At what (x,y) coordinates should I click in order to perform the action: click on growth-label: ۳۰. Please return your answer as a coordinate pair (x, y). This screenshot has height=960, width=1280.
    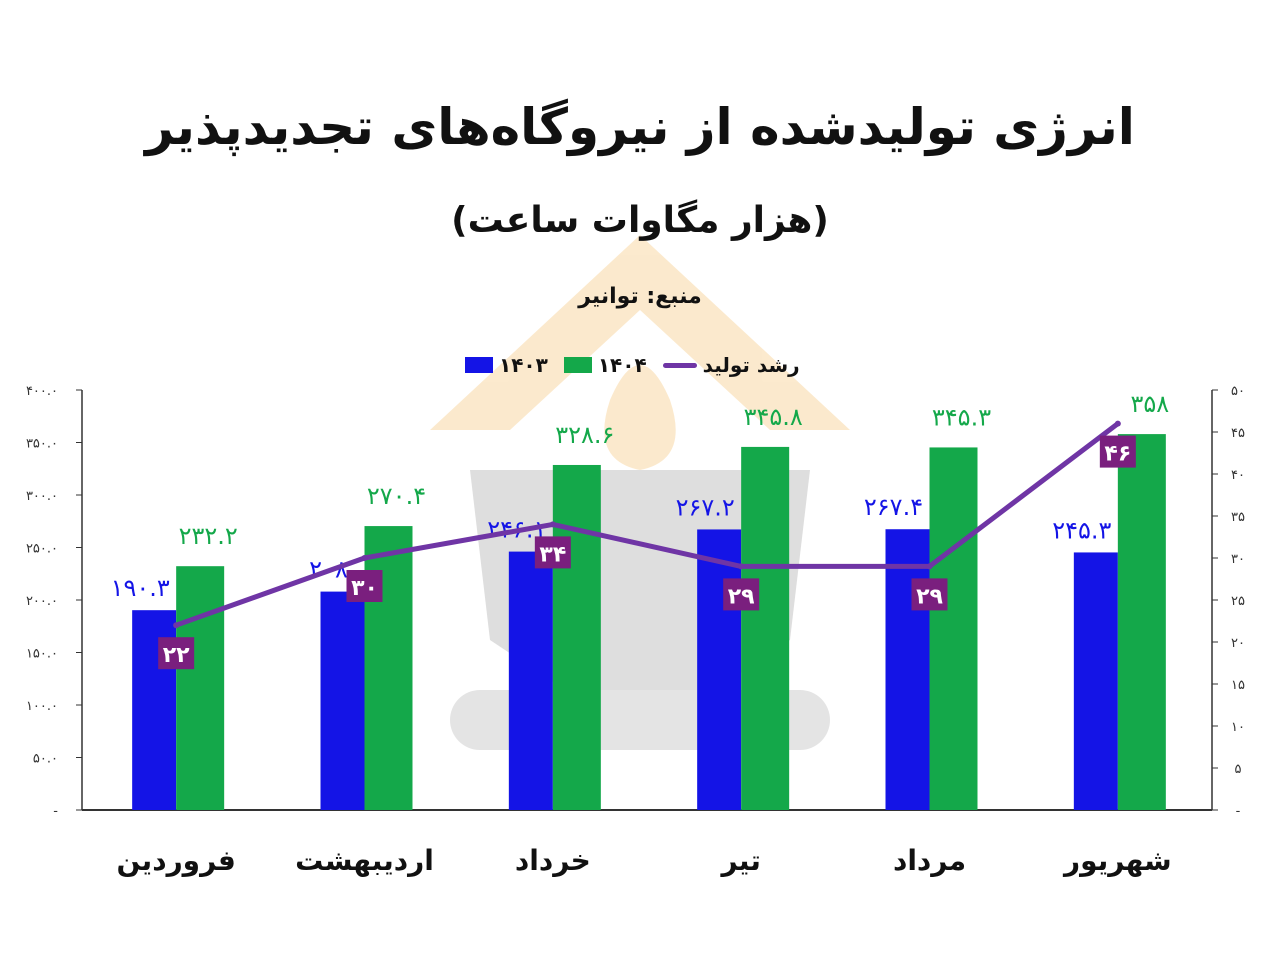
    Looking at the image, I should click on (364, 588).